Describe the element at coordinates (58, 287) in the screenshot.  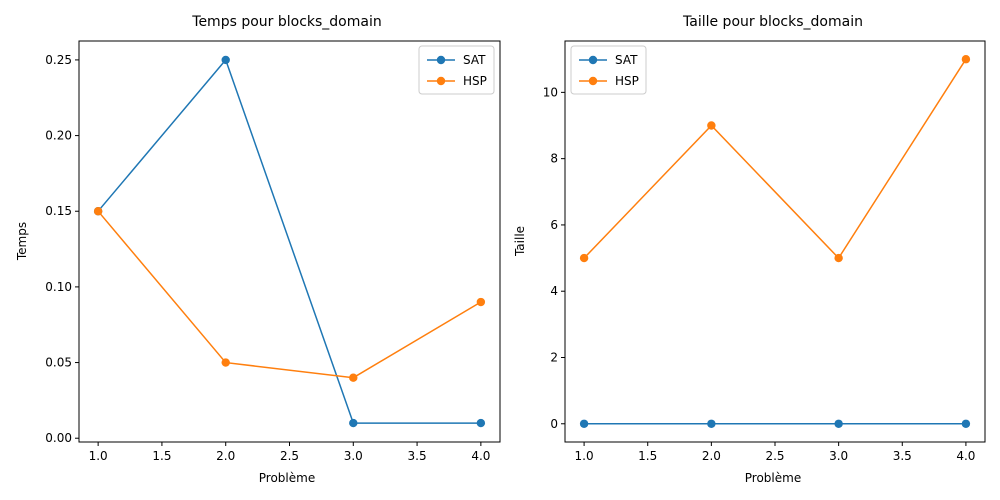
I see `y-tick-label: 0.10` at that location.